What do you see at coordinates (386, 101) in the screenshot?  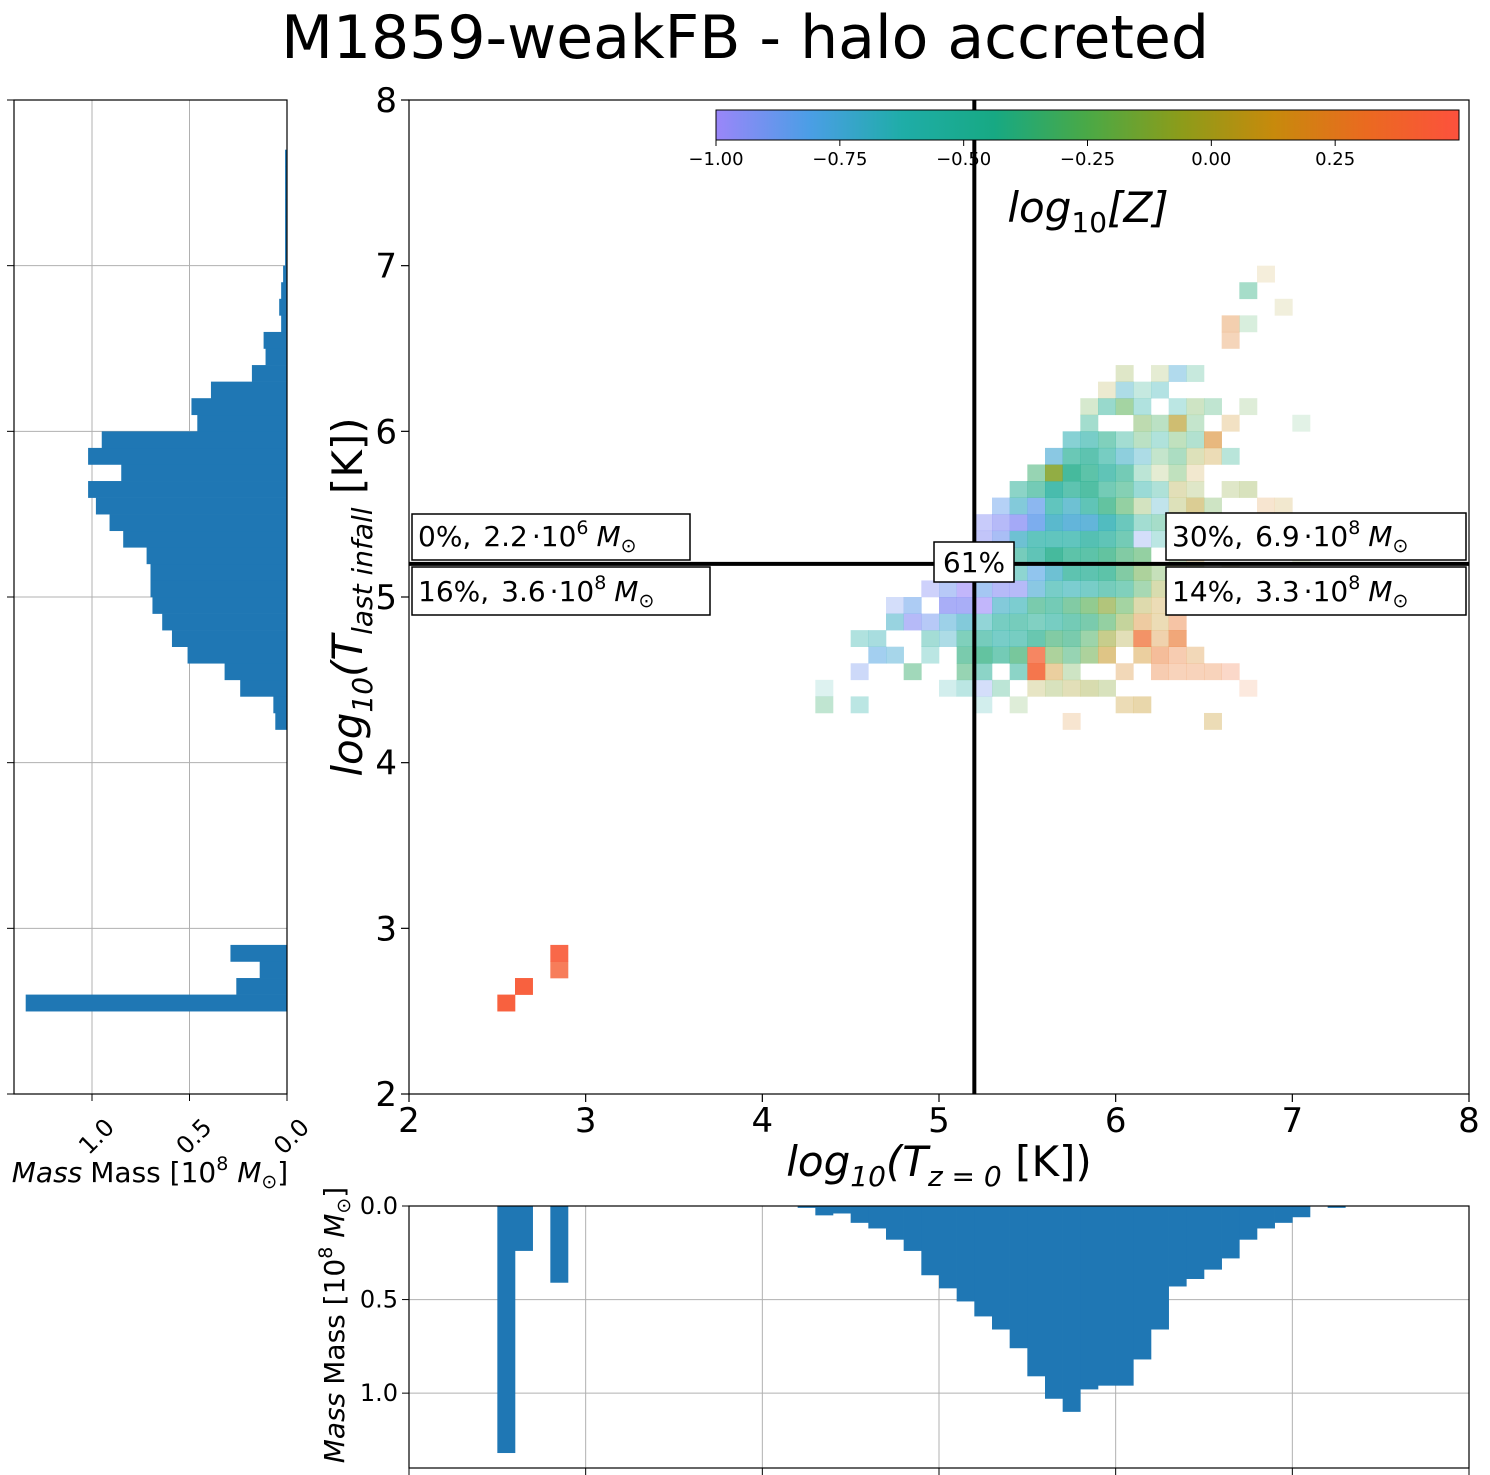 I see `y-tick-label: 8` at bounding box center [386, 101].